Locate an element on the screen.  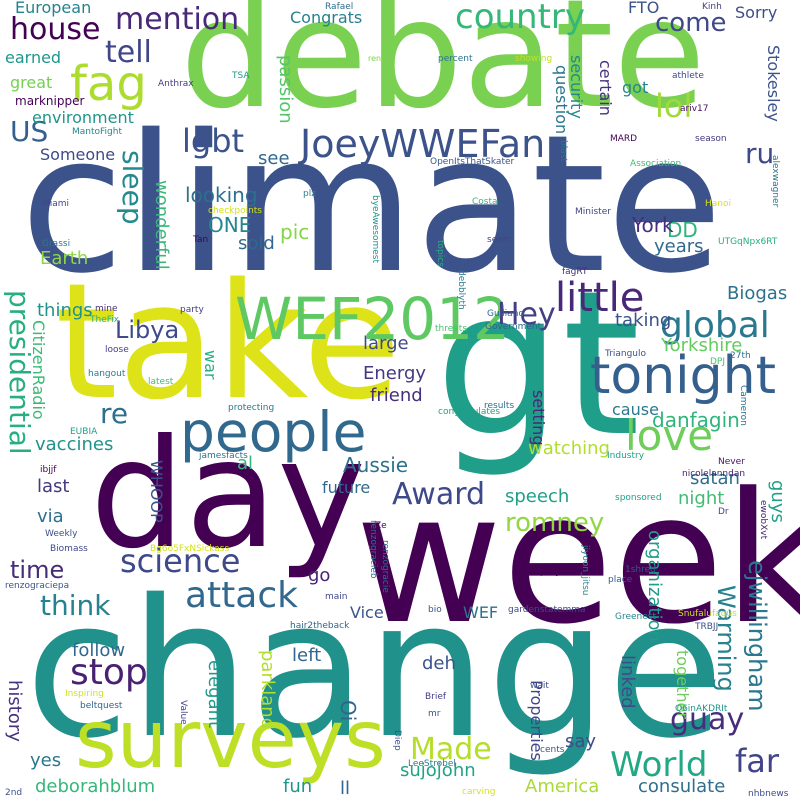
word-DPJ: DPJ is located at coordinates (718, 362).